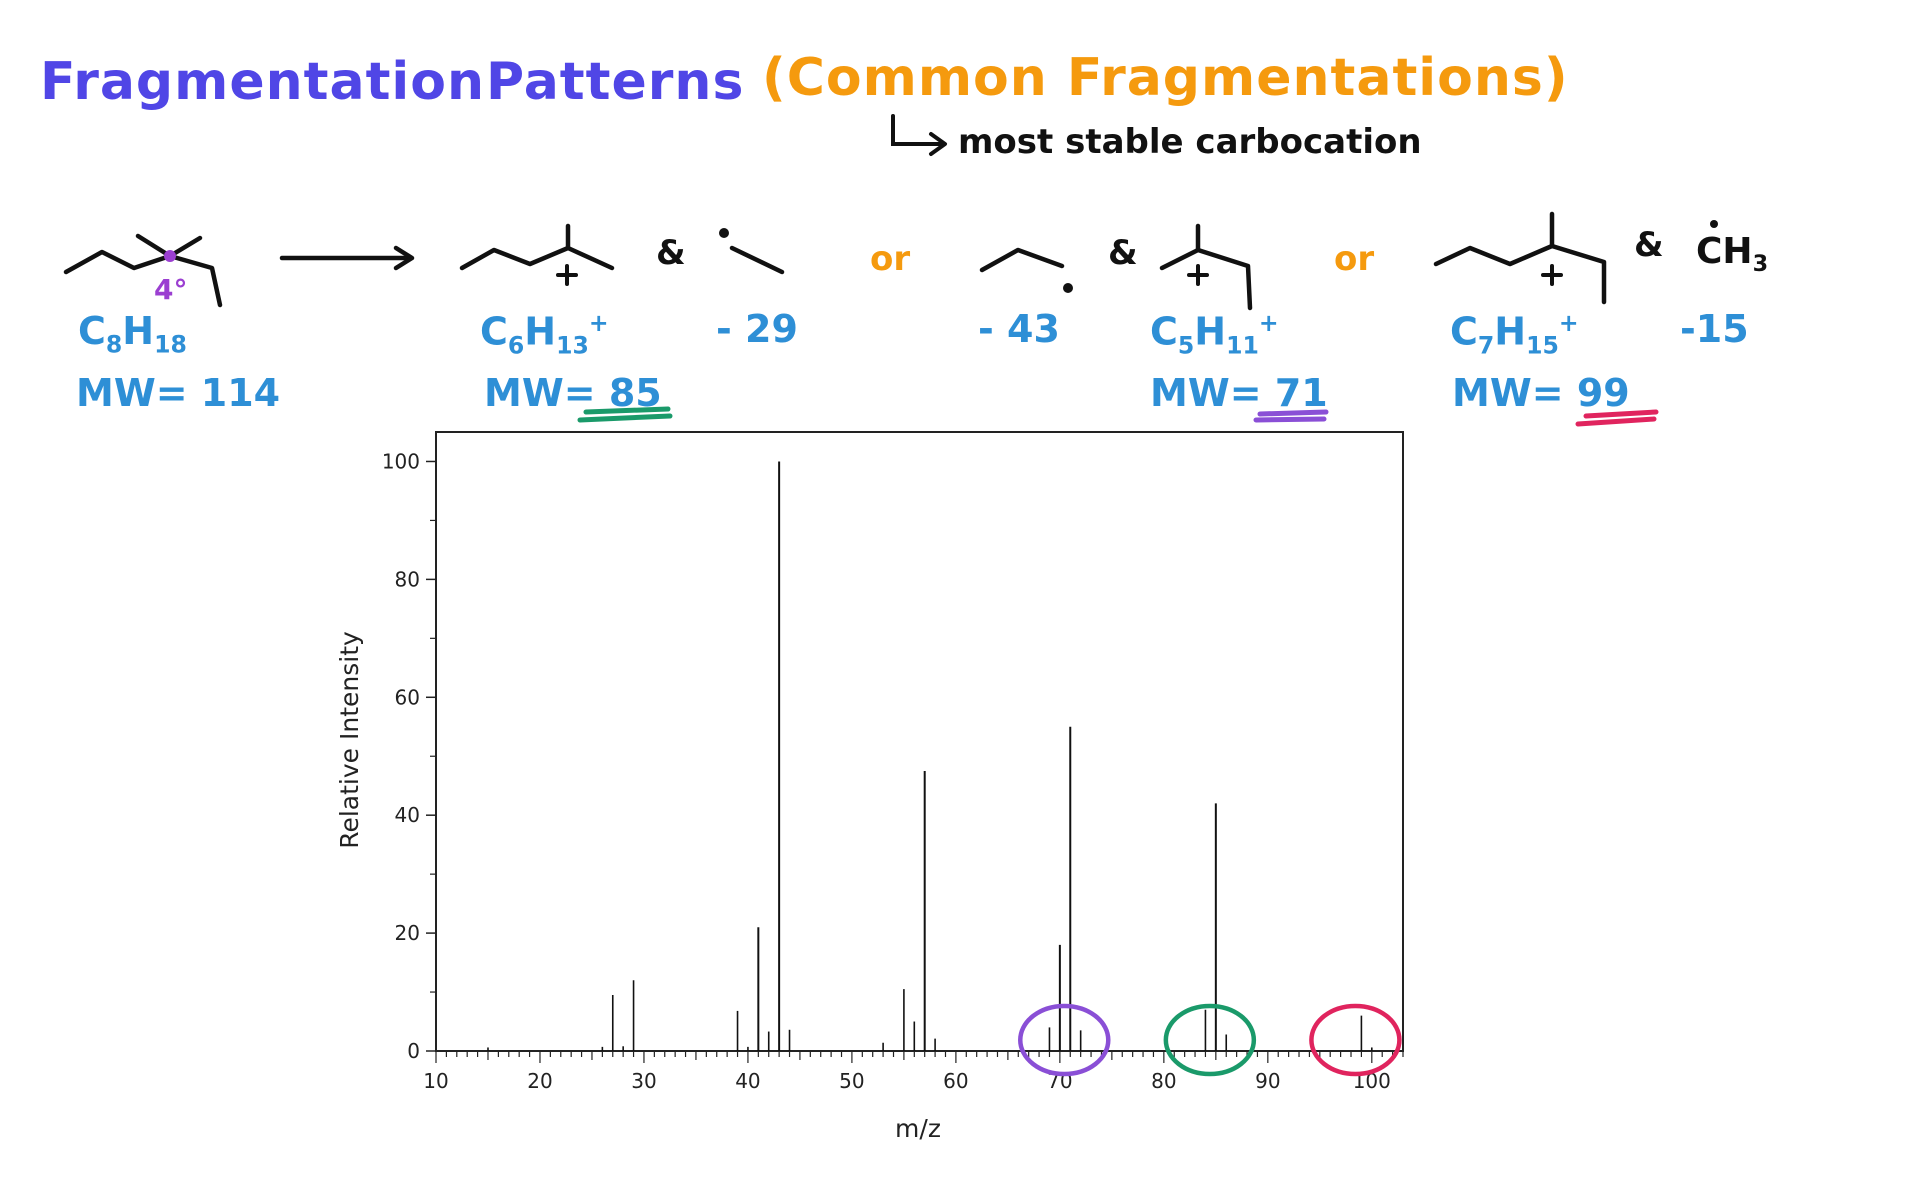 The width and height of the screenshot is (1920, 1186). Describe the element at coordinates (1267, 1081) in the screenshot. I see `x-tick-label: 90` at that location.